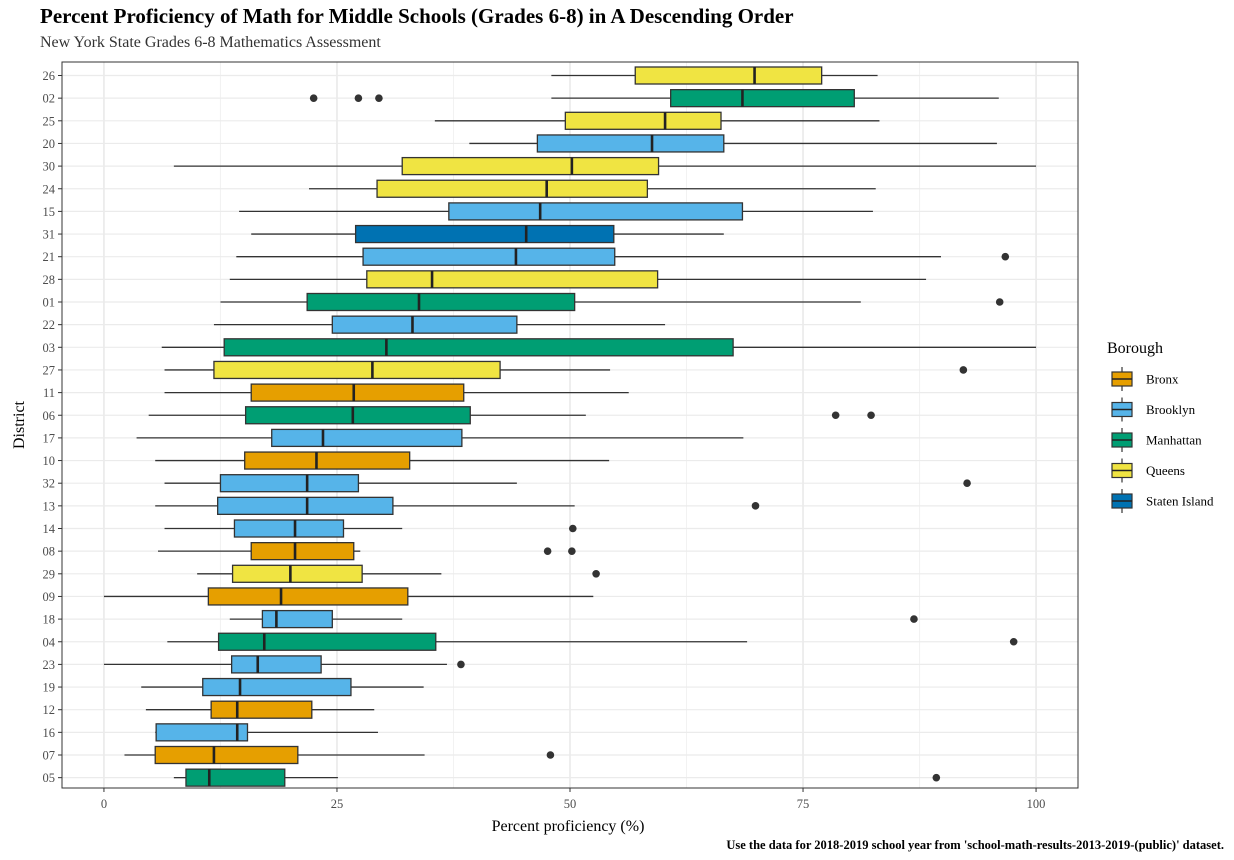 This screenshot has width=1234, height=860. Describe the element at coordinates (1171, 409) in the screenshot. I see `legend-label: Brooklyn` at that location.